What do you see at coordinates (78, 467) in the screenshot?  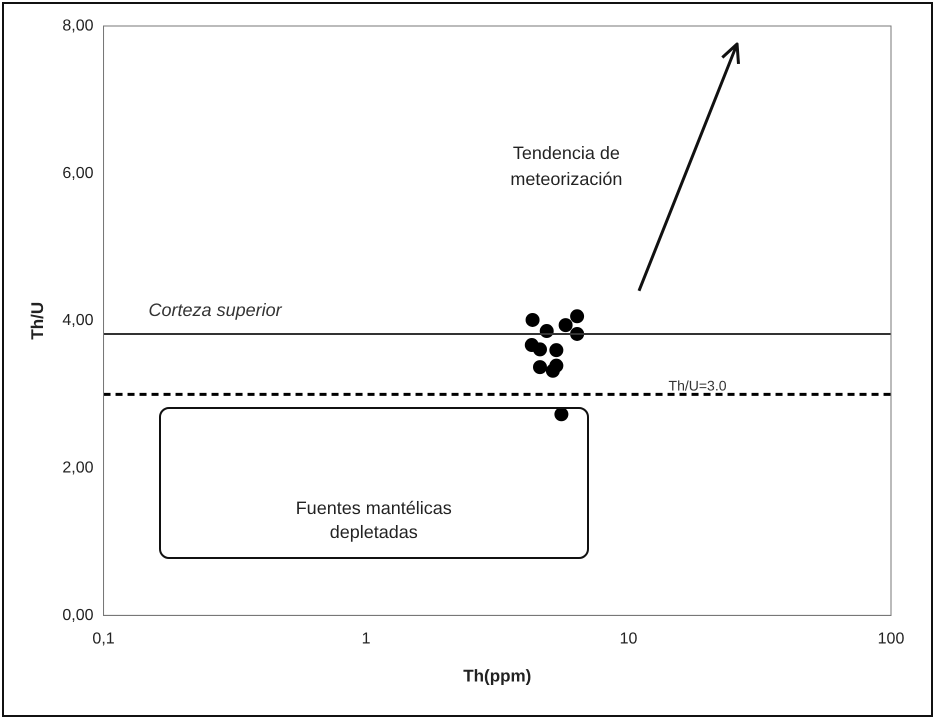 I see `y-tick-label: 2,00` at bounding box center [78, 467].